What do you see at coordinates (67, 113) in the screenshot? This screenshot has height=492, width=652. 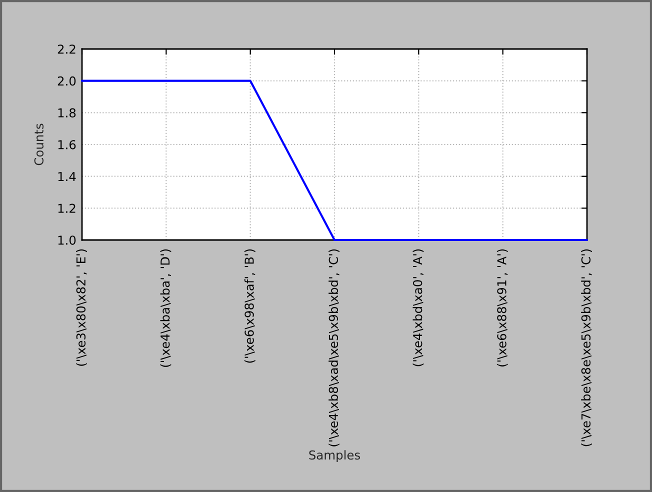 I see `y-tick-label: 1.8` at bounding box center [67, 113].